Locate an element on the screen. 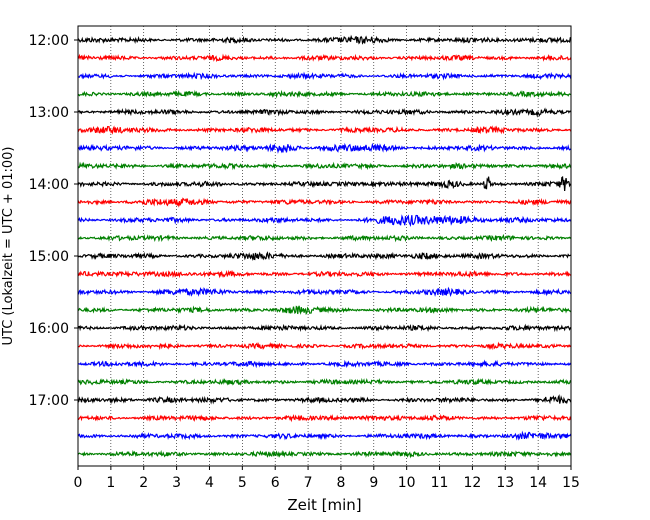  y-tick-label: 17:00 is located at coordinates (49, 401).